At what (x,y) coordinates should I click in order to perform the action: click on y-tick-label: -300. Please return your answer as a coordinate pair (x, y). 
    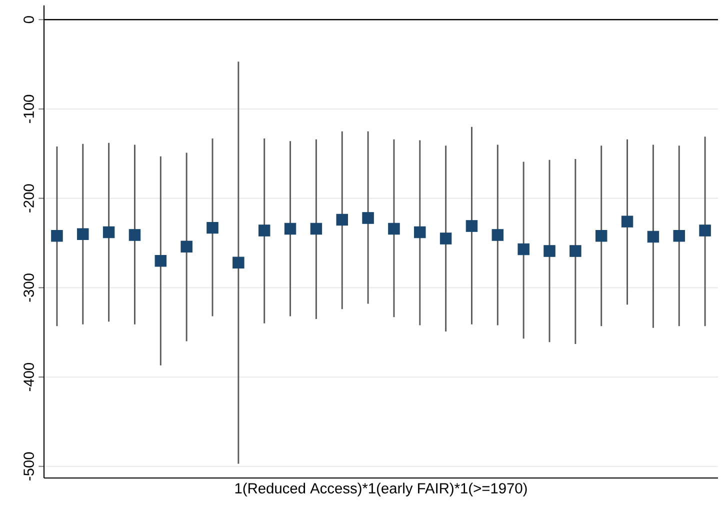
    Looking at the image, I should click on (29, 288).